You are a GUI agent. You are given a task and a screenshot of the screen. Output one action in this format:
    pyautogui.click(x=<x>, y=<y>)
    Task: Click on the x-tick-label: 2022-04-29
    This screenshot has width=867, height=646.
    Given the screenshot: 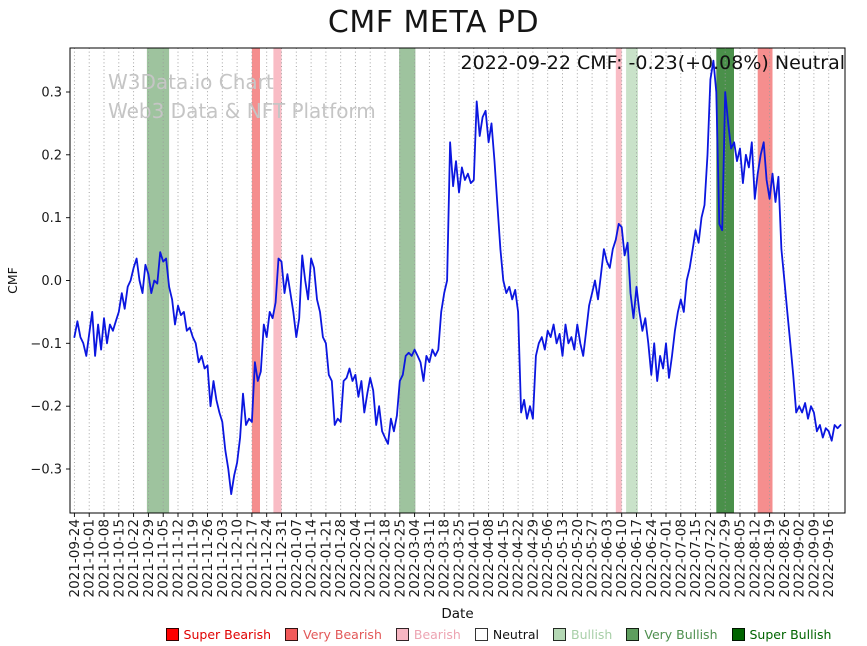 What is the action you would take?
    pyautogui.click(x=533, y=558)
    